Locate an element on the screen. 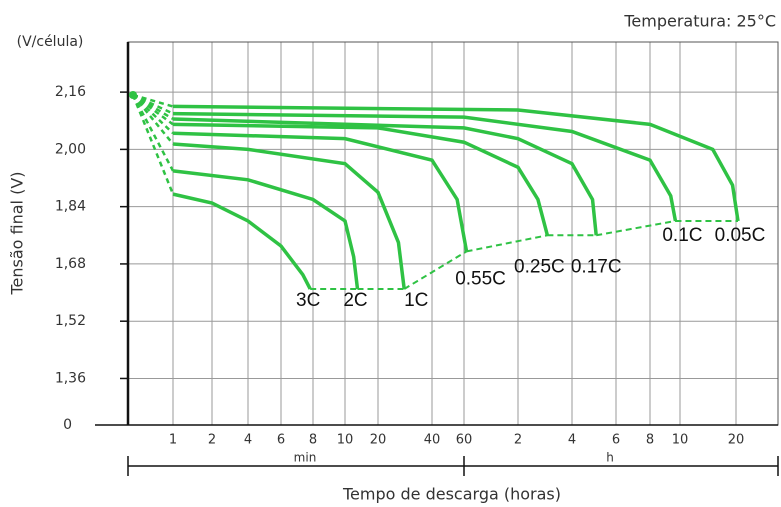 This screenshot has height=507, width=781. y-tick-label: 1,36 is located at coordinates (70, 378).